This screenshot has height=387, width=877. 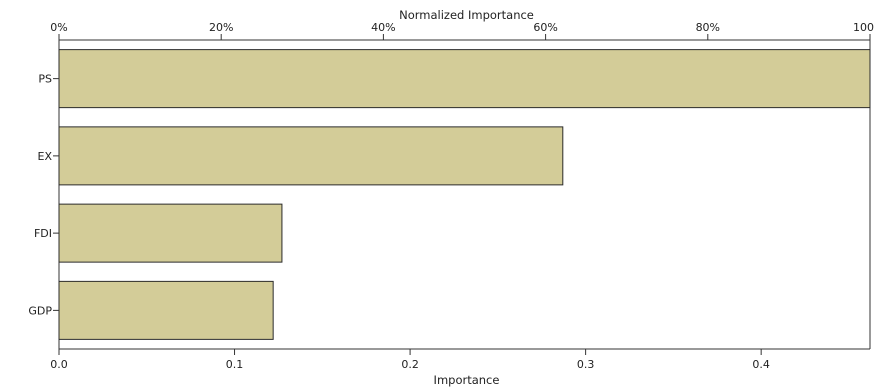 What do you see at coordinates (43, 233) in the screenshot?
I see `category-label-fdi: FDI` at bounding box center [43, 233].